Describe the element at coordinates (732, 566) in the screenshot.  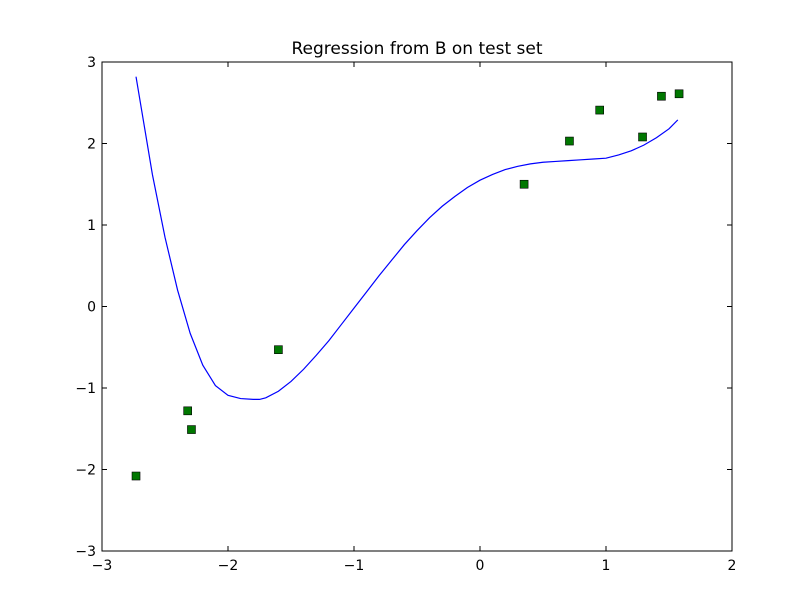
I see `x-tick-label: 2` at that location.